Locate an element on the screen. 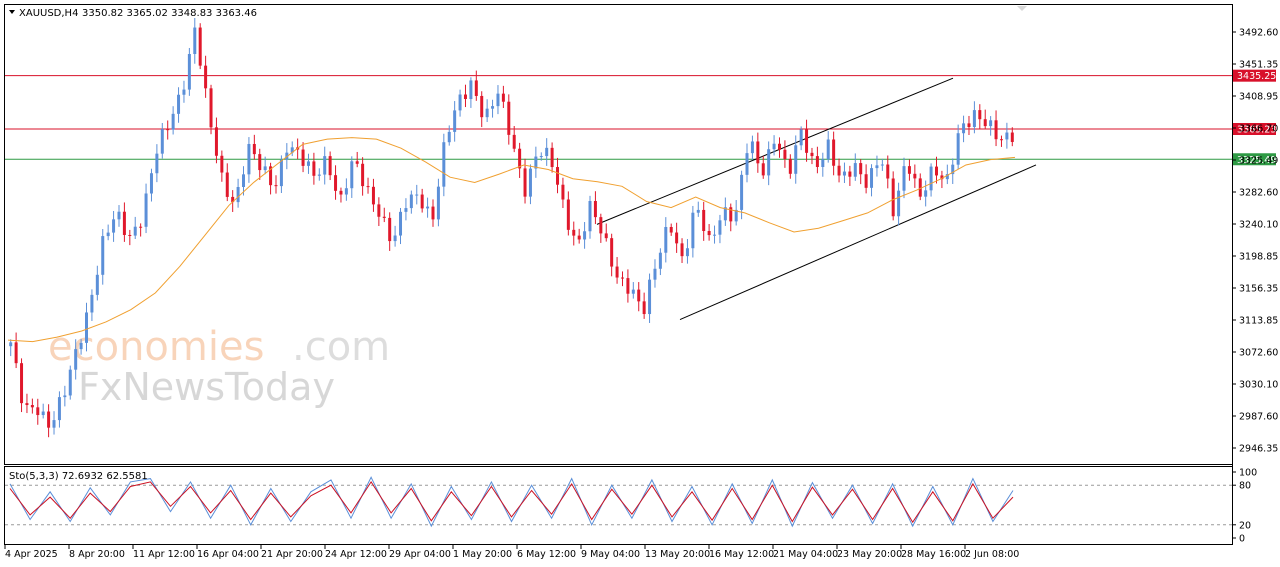 Image resolution: width=1280 pixels, height=567 pixels. time-tick-label: 4 Apr 2025 is located at coordinates (31, 554).